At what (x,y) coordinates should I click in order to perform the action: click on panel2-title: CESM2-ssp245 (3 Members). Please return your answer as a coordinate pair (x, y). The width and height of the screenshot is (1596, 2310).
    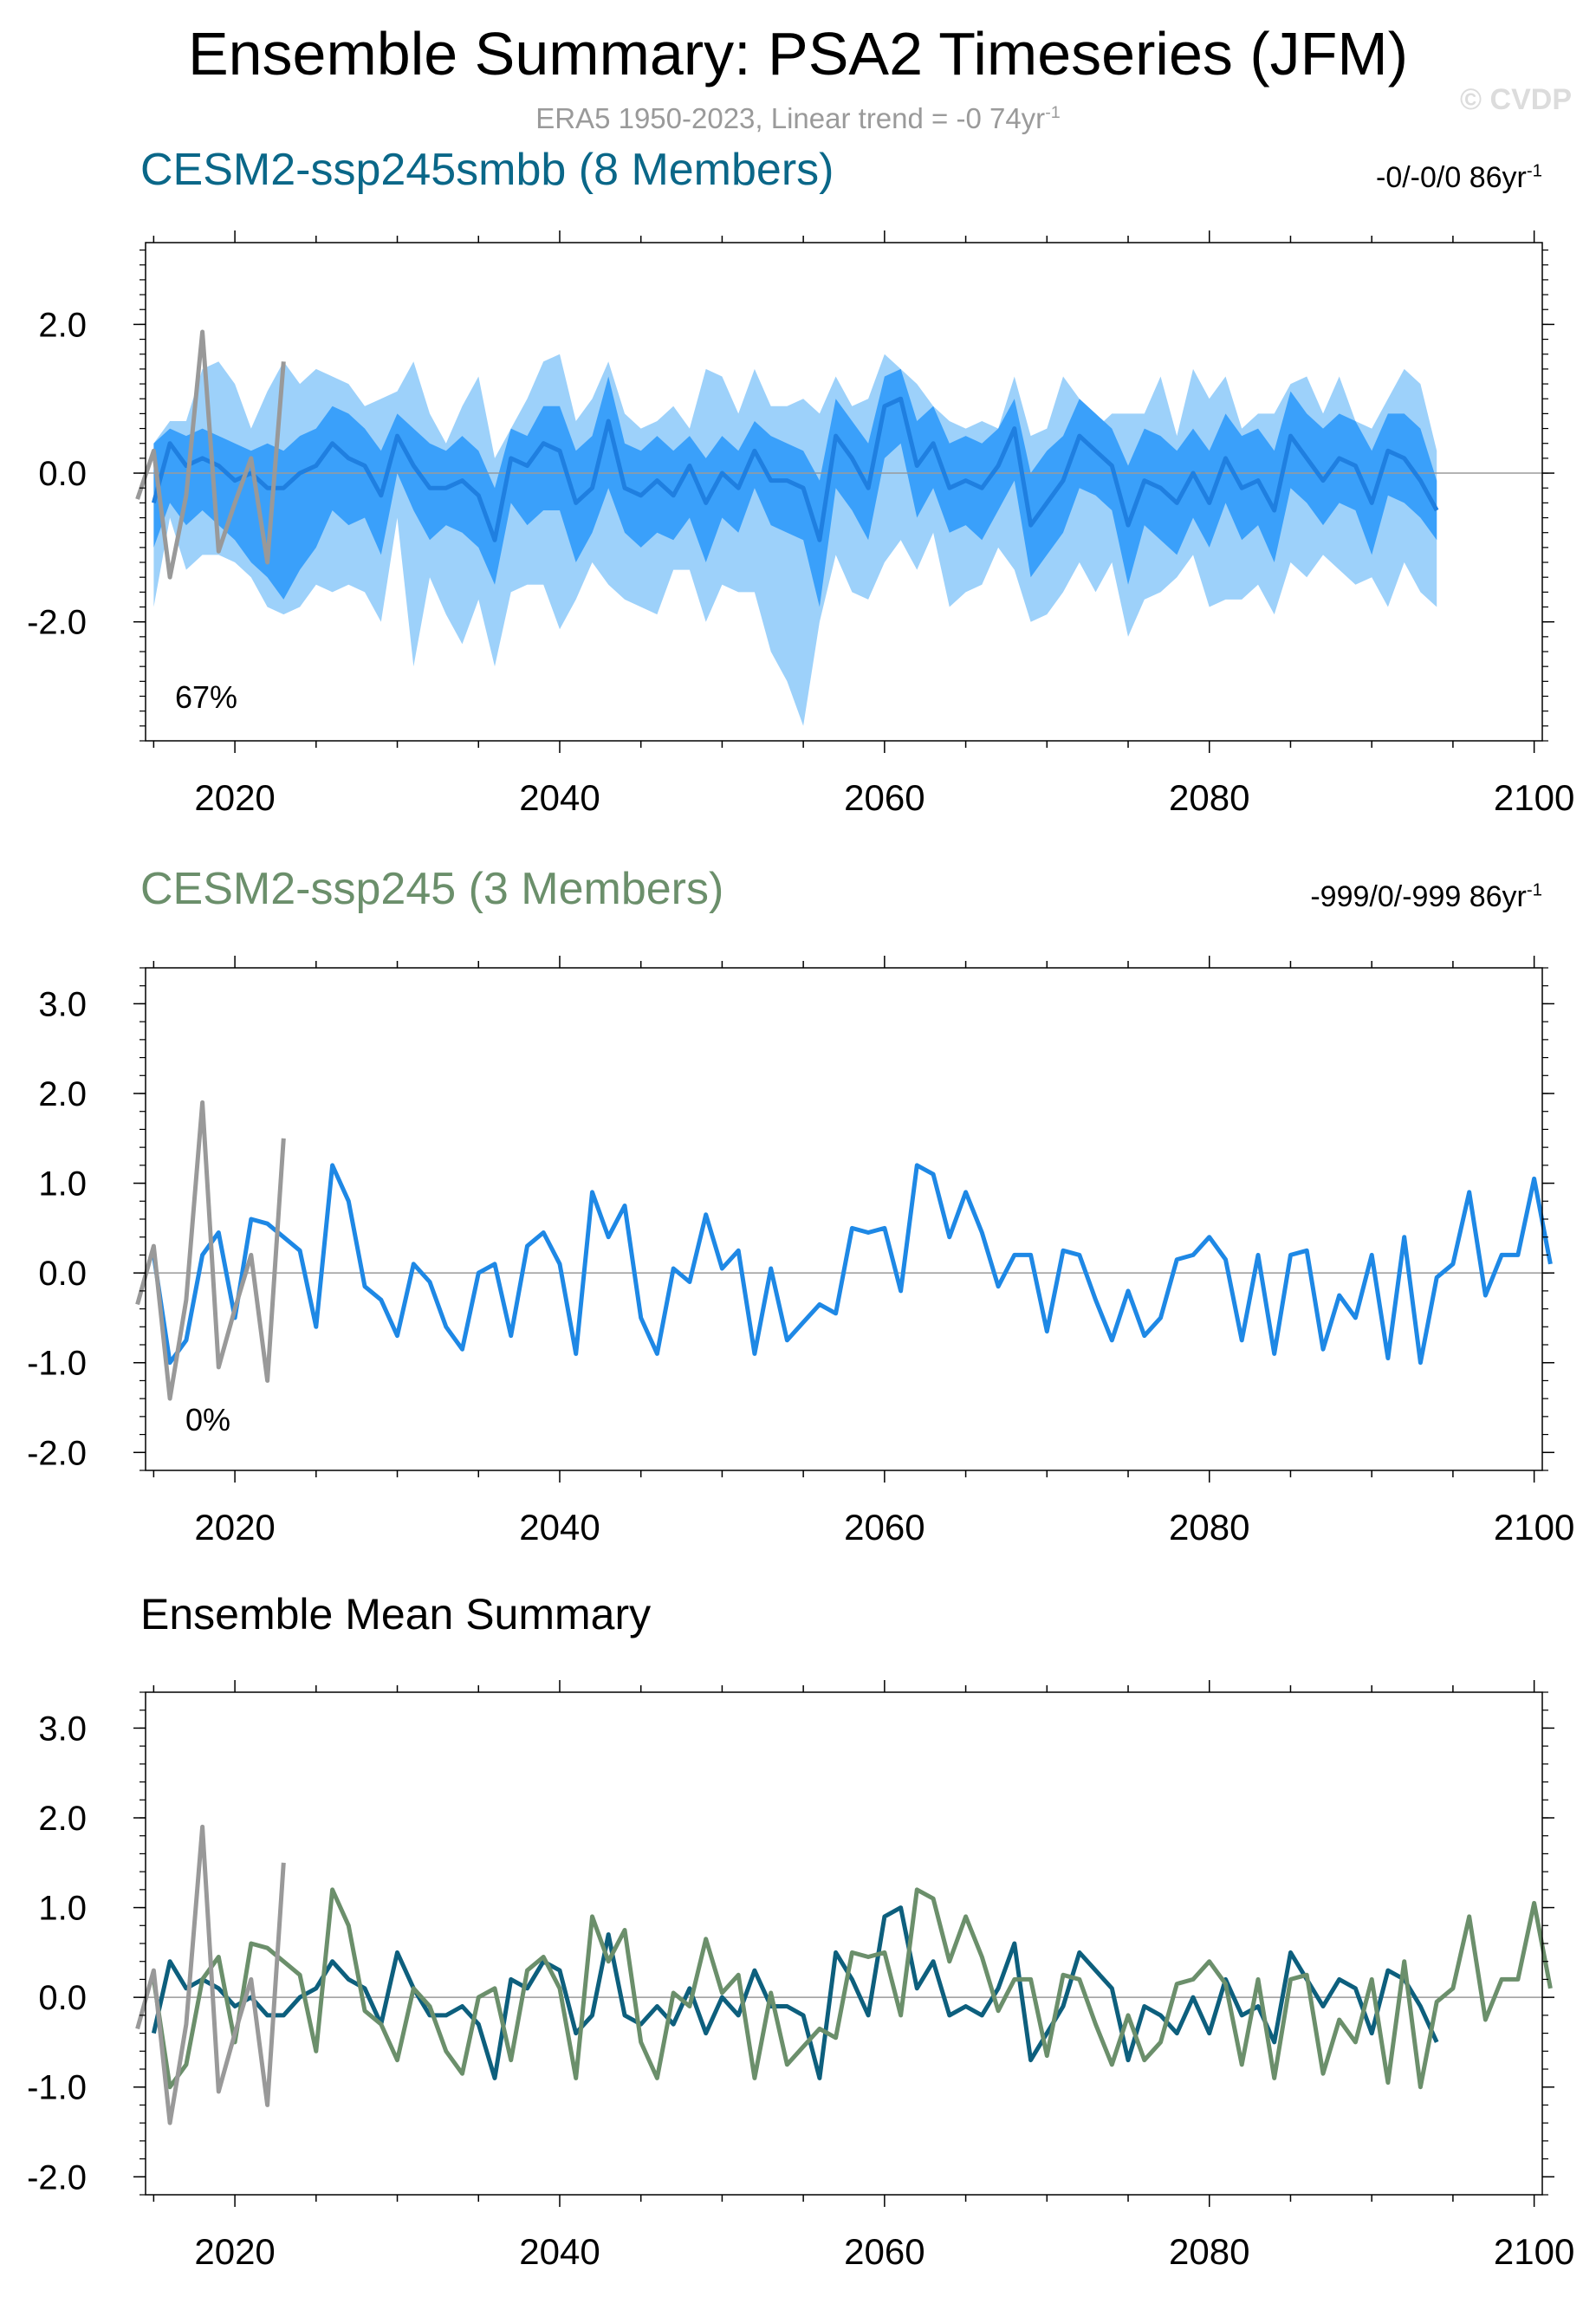
    Looking at the image, I should click on (432, 889).